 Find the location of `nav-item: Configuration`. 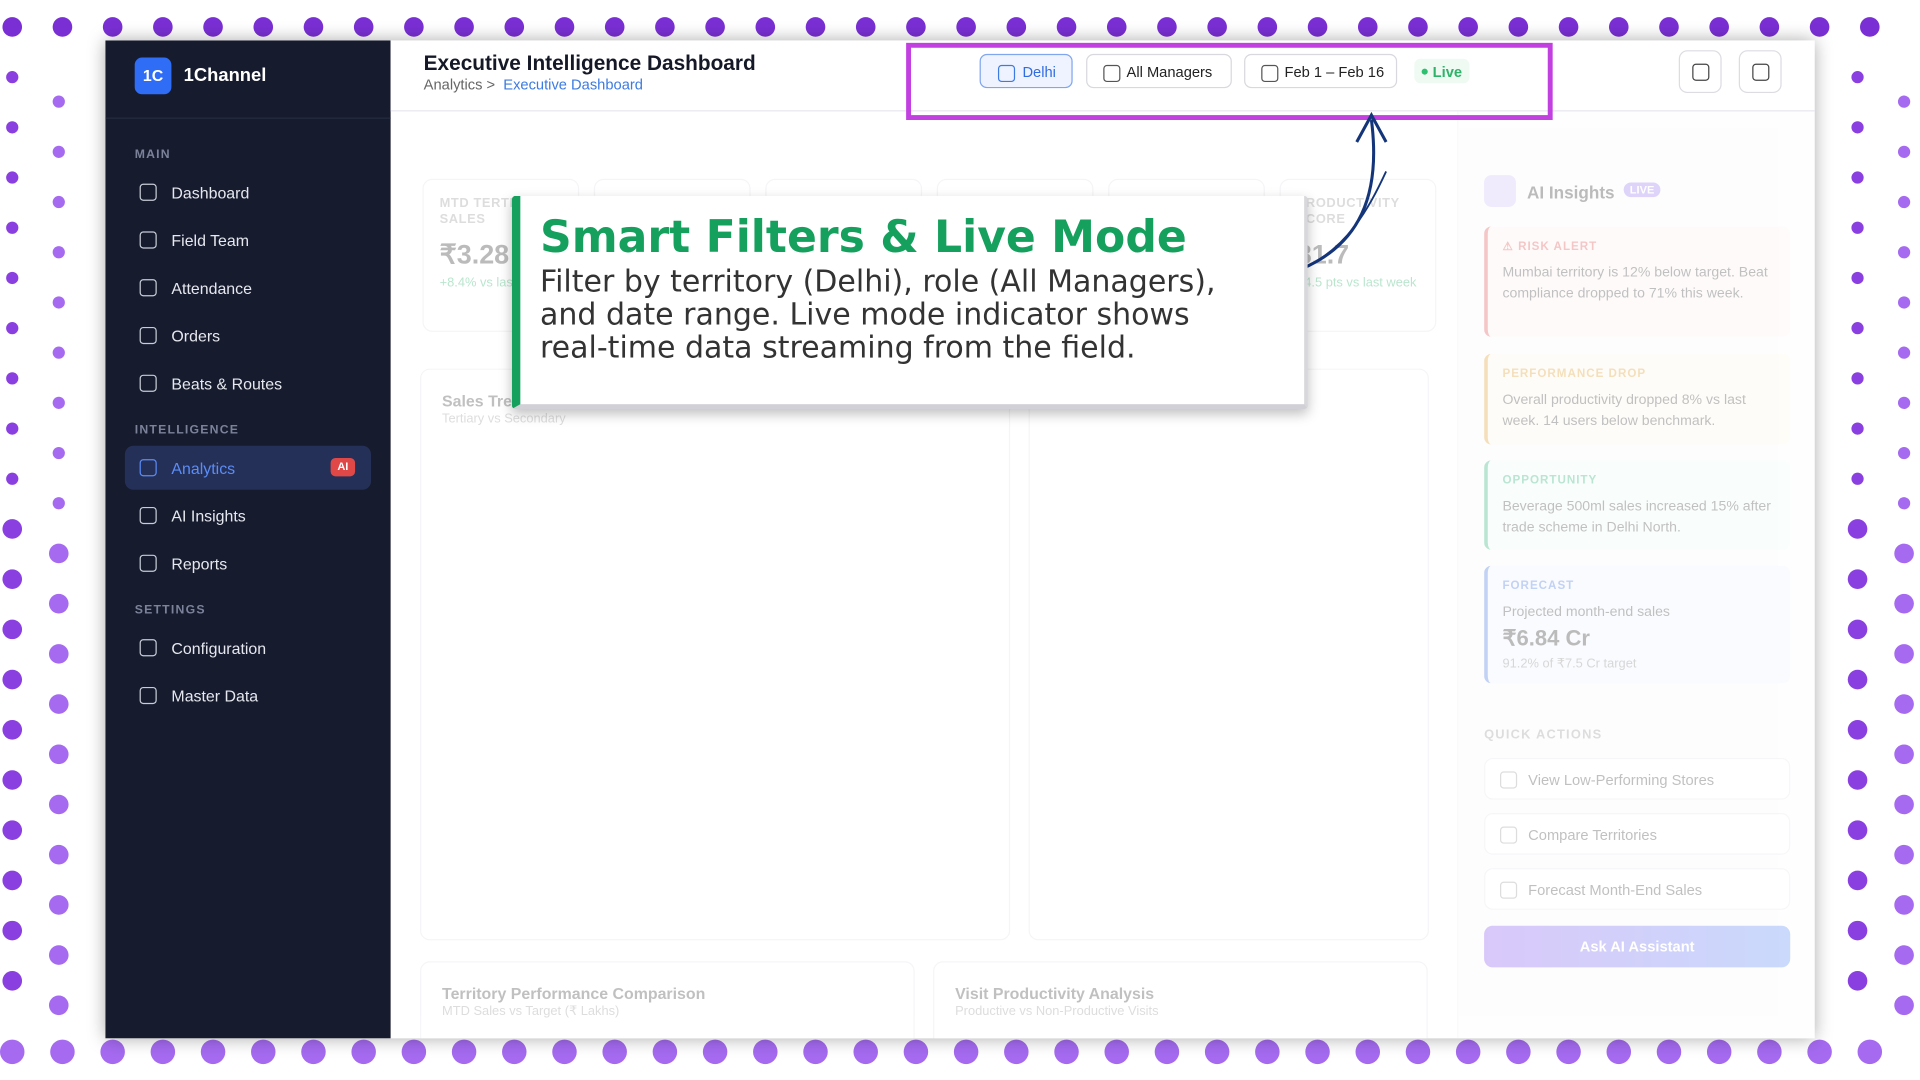

nav-item: Configuration is located at coordinates (248, 648).